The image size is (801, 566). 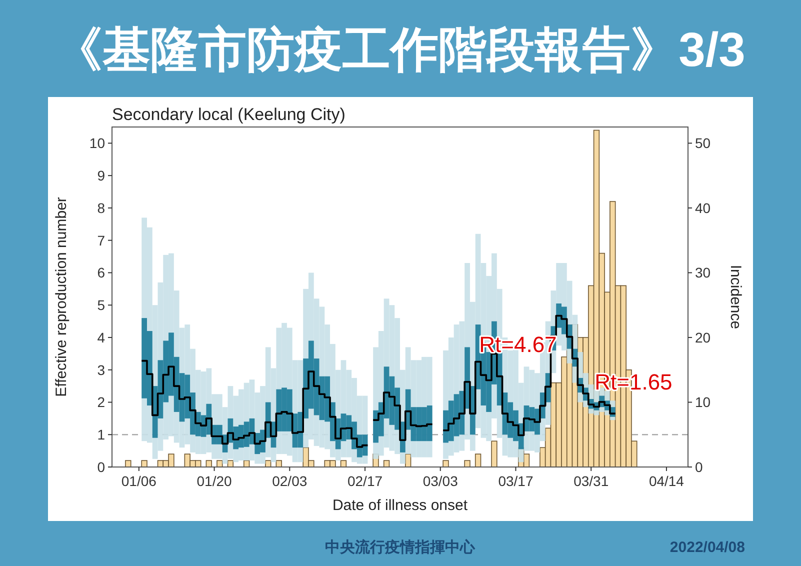 I want to click on y-tick-label: 4, so click(x=101, y=337).